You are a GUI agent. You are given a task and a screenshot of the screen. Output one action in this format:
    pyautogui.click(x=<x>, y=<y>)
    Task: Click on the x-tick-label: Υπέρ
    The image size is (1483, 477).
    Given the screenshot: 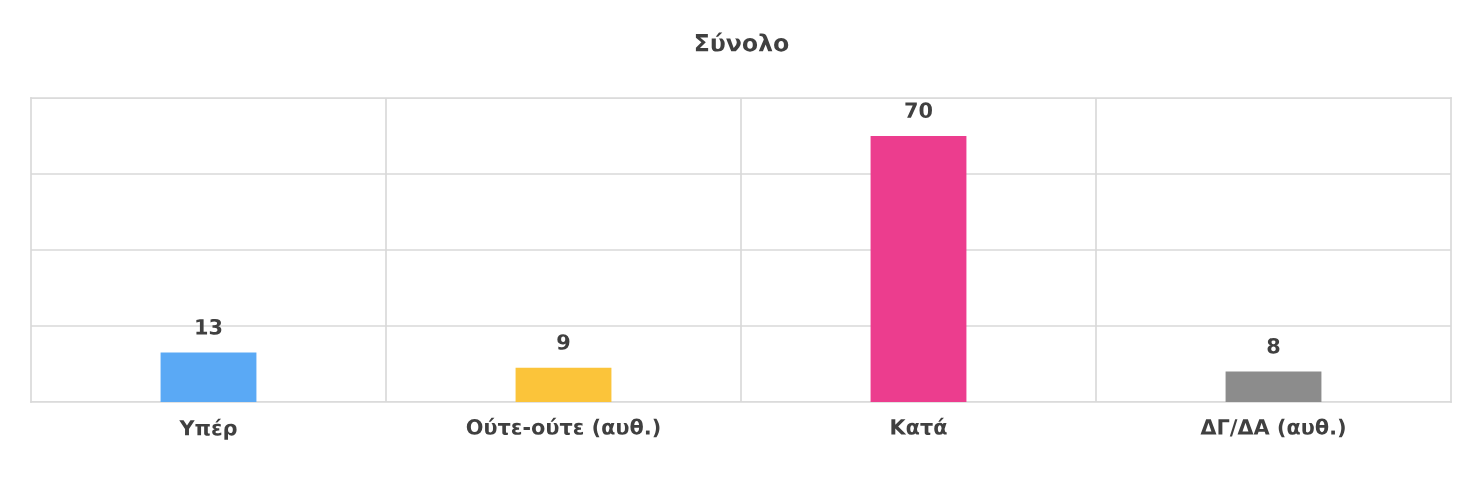 What is the action you would take?
    pyautogui.click(x=208, y=429)
    